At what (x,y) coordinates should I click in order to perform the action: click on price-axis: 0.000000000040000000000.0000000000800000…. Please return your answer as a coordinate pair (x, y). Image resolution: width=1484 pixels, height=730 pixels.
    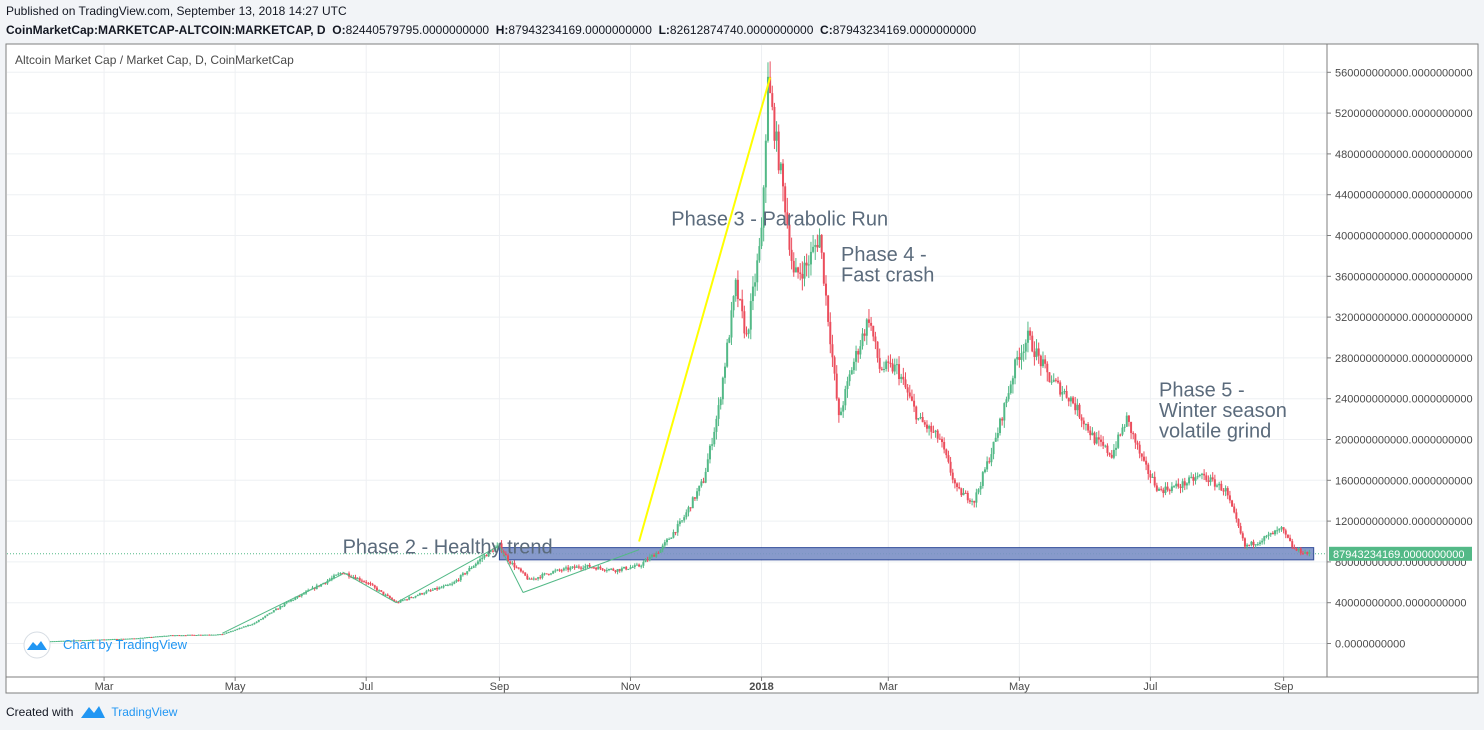
    Looking at the image, I should click on (1400, 359).